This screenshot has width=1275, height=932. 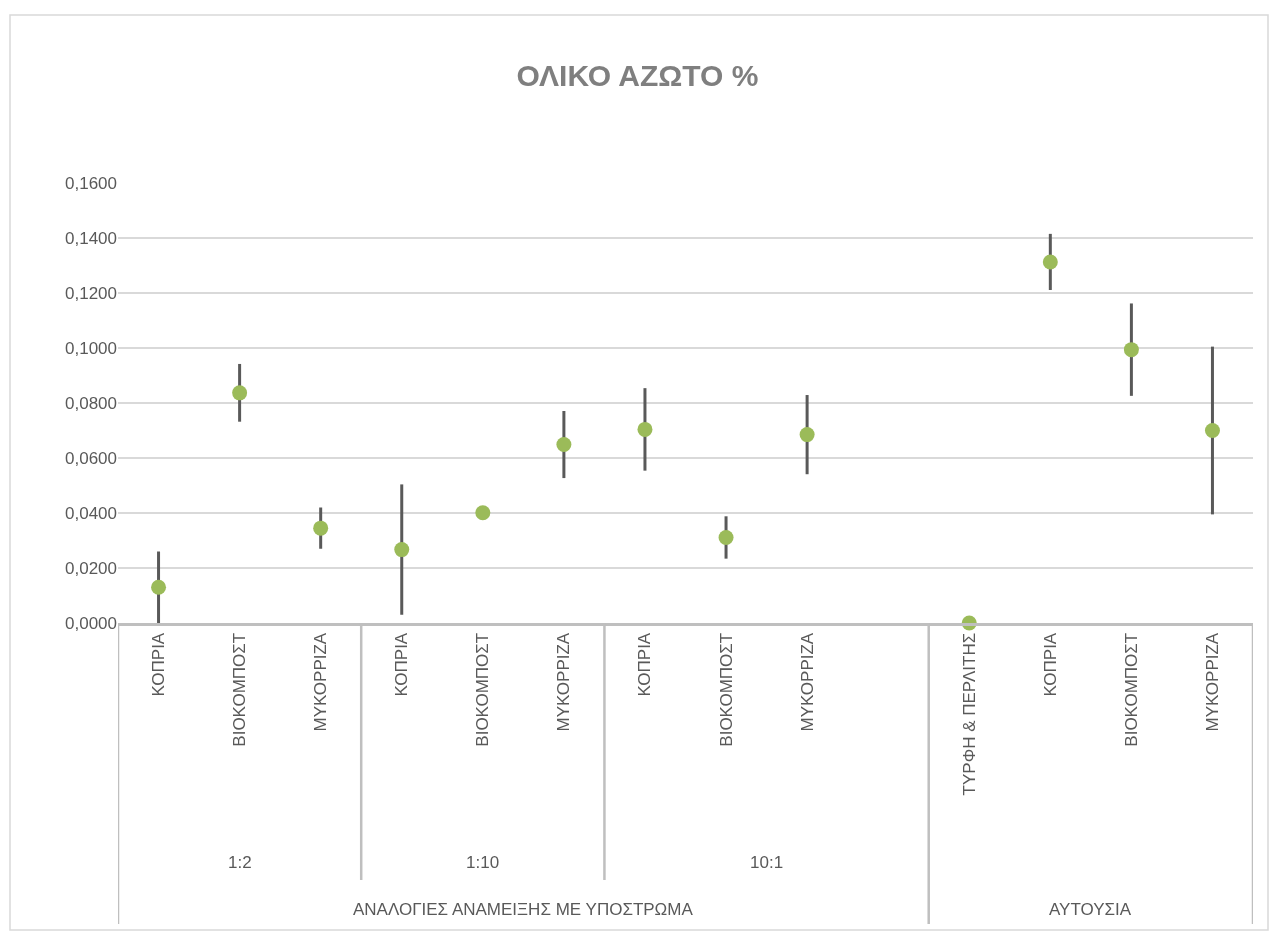 What do you see at coordinates (91, 403) in the screenshot?
I see `y-tick-label: 0,0800` at bounding box center [91, 403].